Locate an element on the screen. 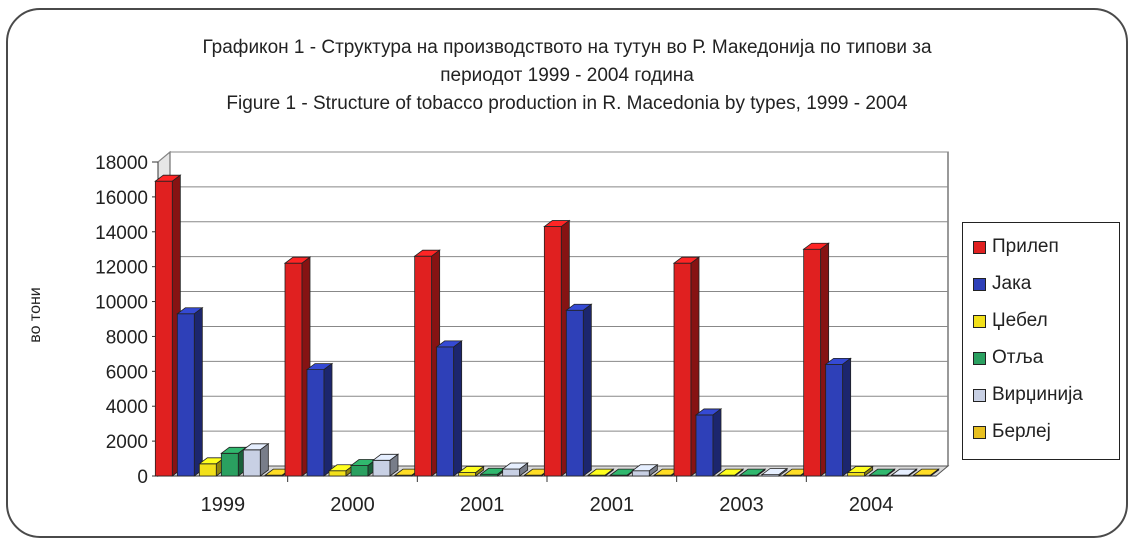 The image size is (1134, 543). bar-Вирџинија-1999 is located at coordinates (256, 460).